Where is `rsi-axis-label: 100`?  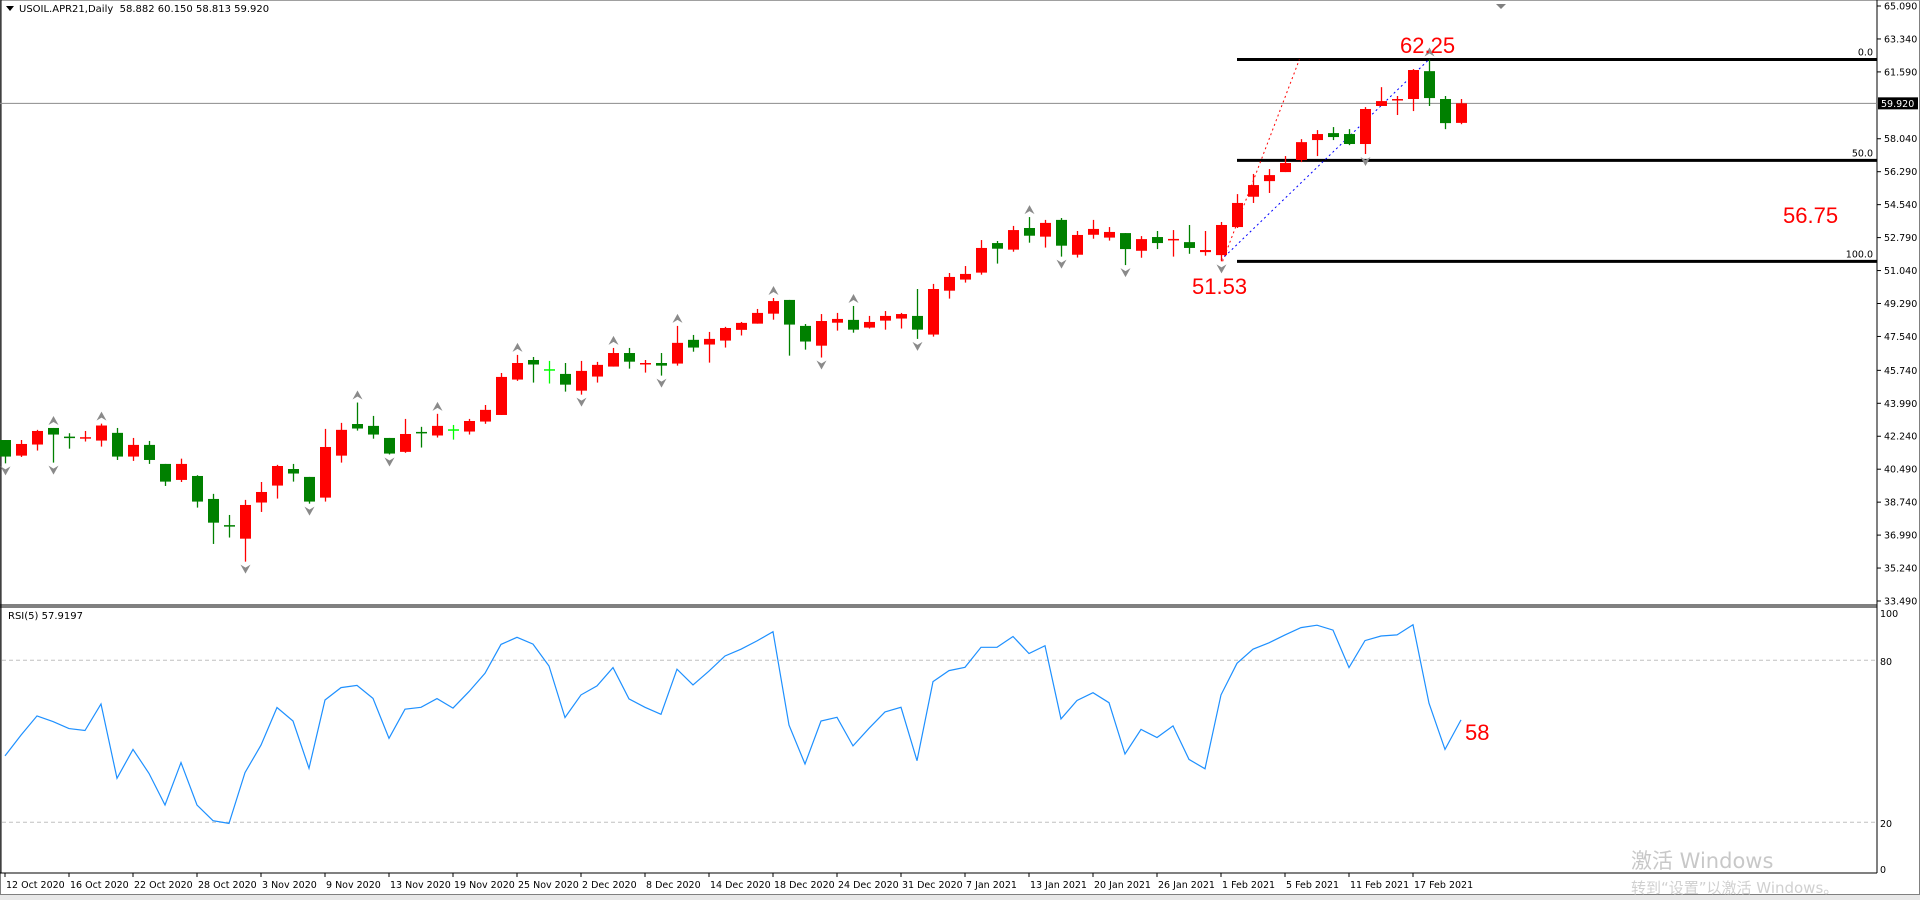
rsi-axis-label: 100 is located at coordinates (1889, 614).